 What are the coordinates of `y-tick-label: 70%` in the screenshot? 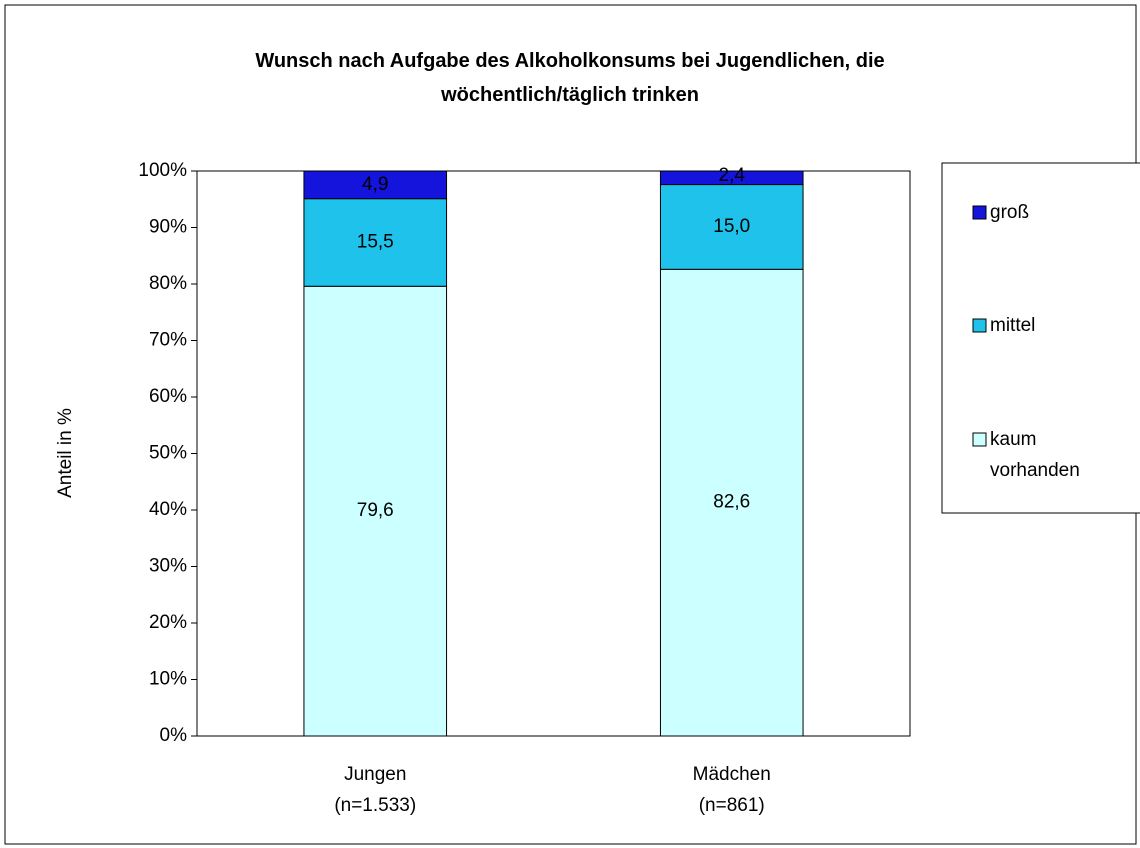 It's located at (168, 340).